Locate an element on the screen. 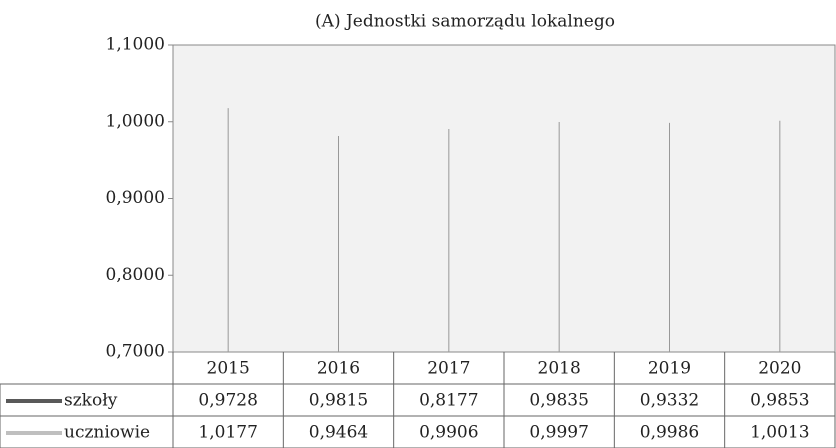 The height and width of the screenshot is (448, 836). x-tick-label: 2015 is located at coordinates (228, 369).